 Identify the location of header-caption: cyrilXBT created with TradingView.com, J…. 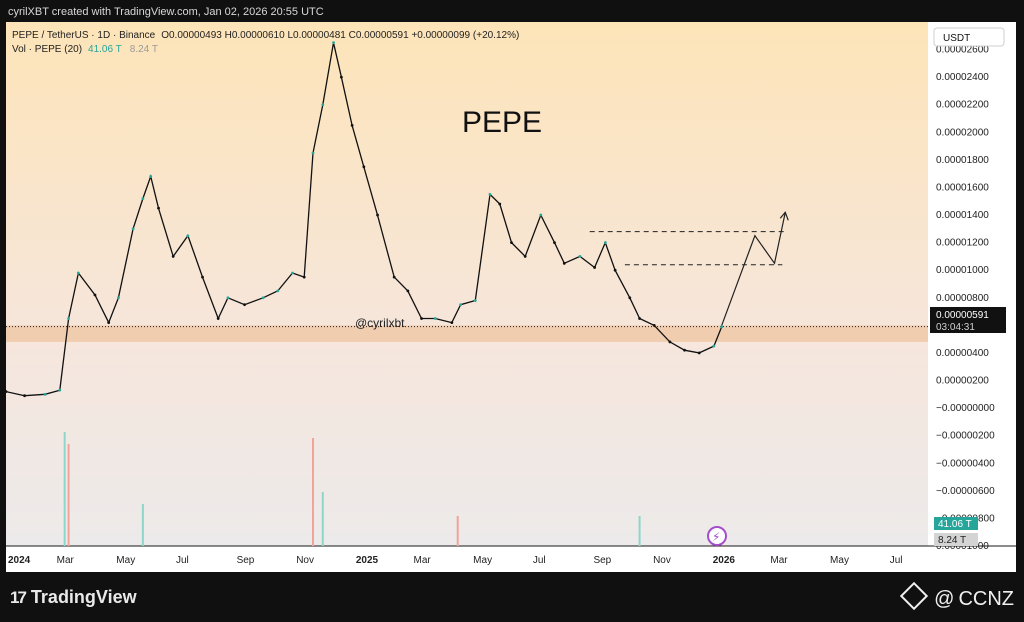
(166, 12).